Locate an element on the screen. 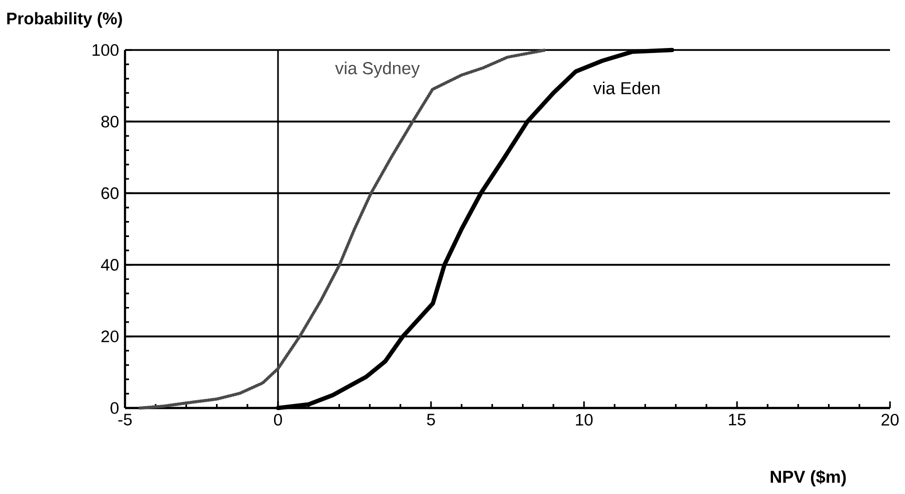 The image size is (905, 494). x-axis-title: NPV ($m) is located at coordinates (808, 478).